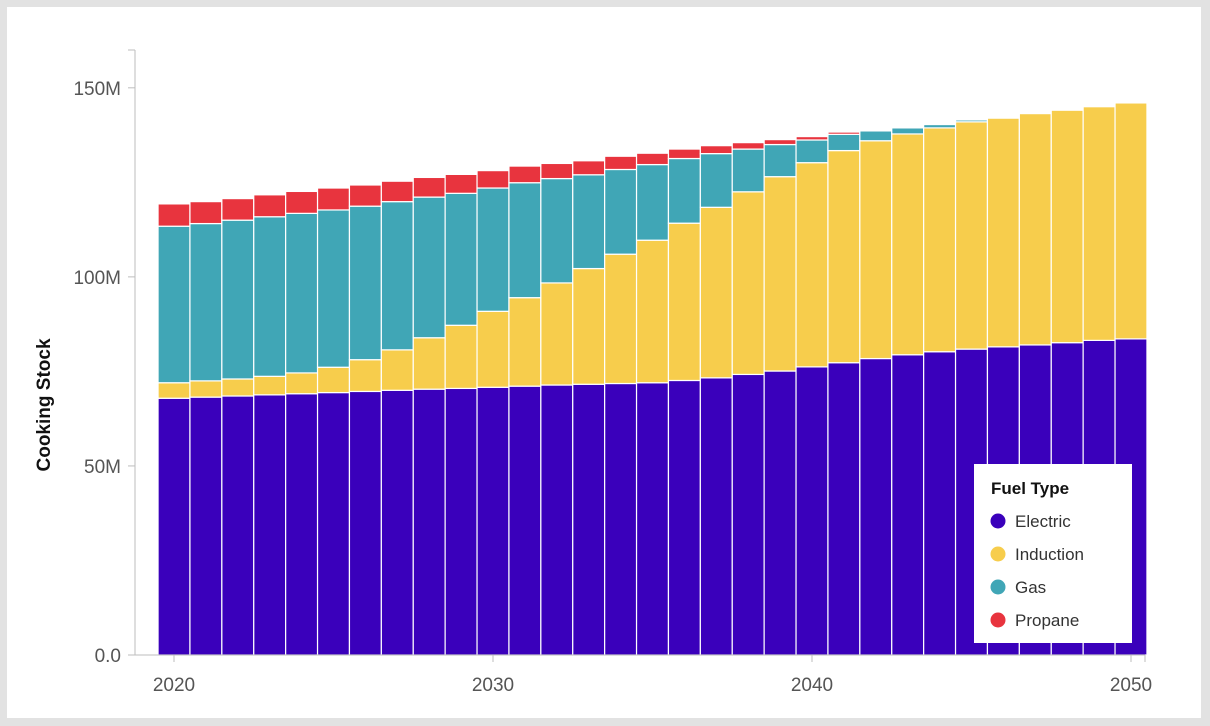  Describe the element at coordinates (652, 202) in the screenshot. I see `bar-gas-2035` at that location.